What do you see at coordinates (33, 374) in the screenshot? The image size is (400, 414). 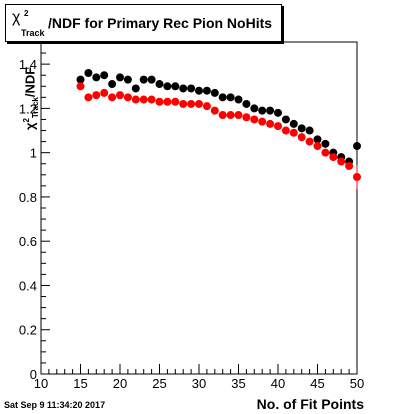 I see `y-tick-label: 0` at bounding box center [33, 374].